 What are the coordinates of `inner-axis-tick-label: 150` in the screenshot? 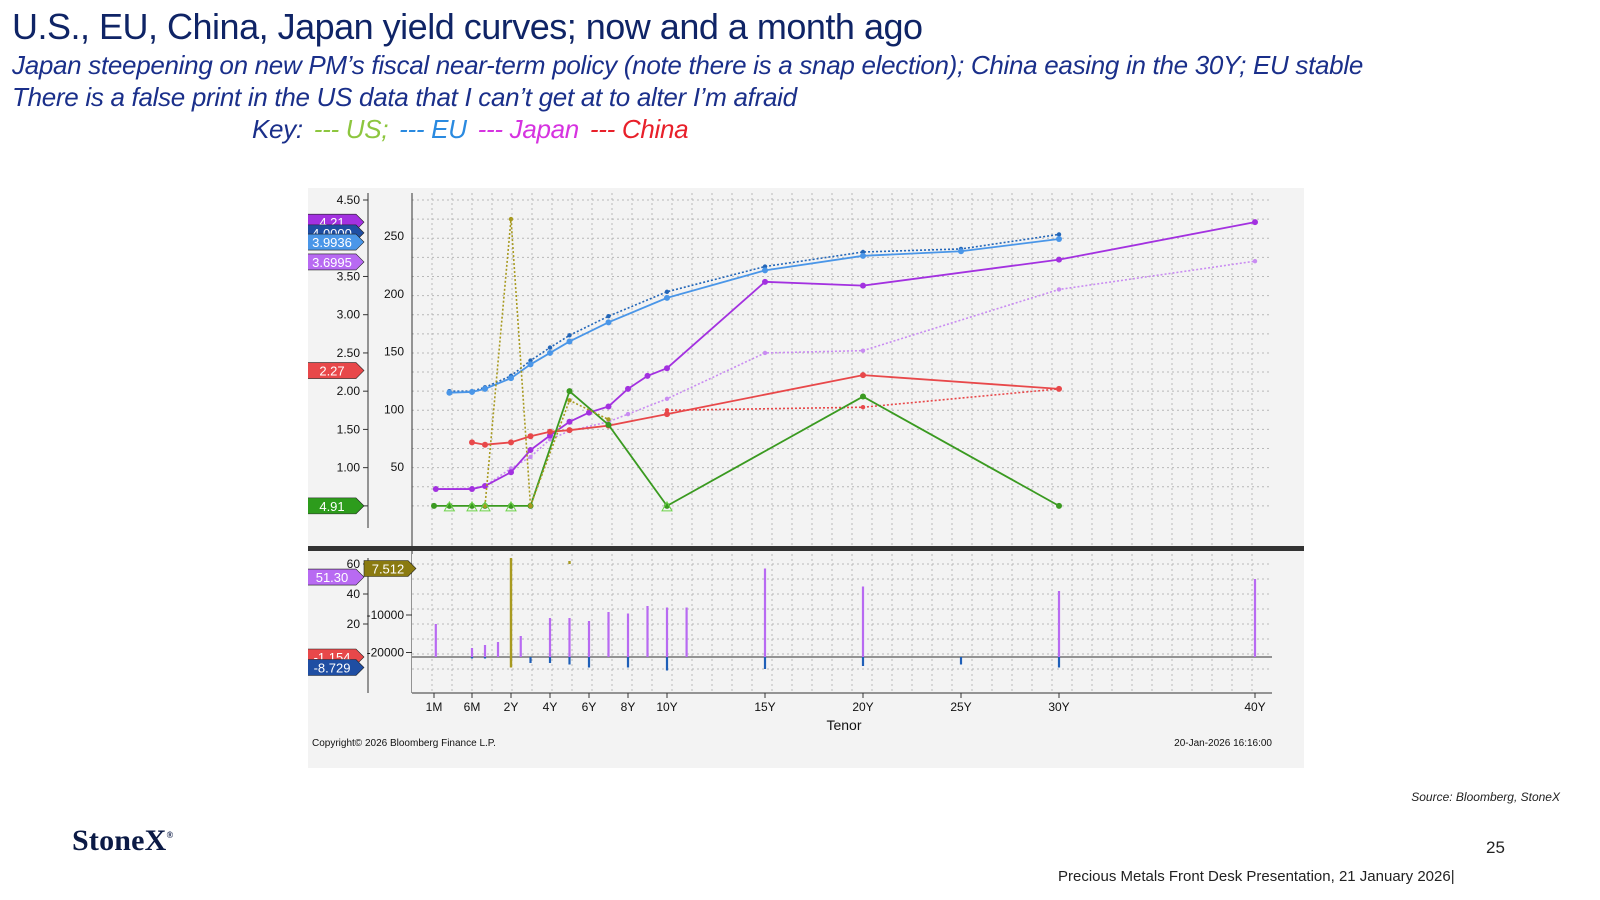 It's located at (394, 352).